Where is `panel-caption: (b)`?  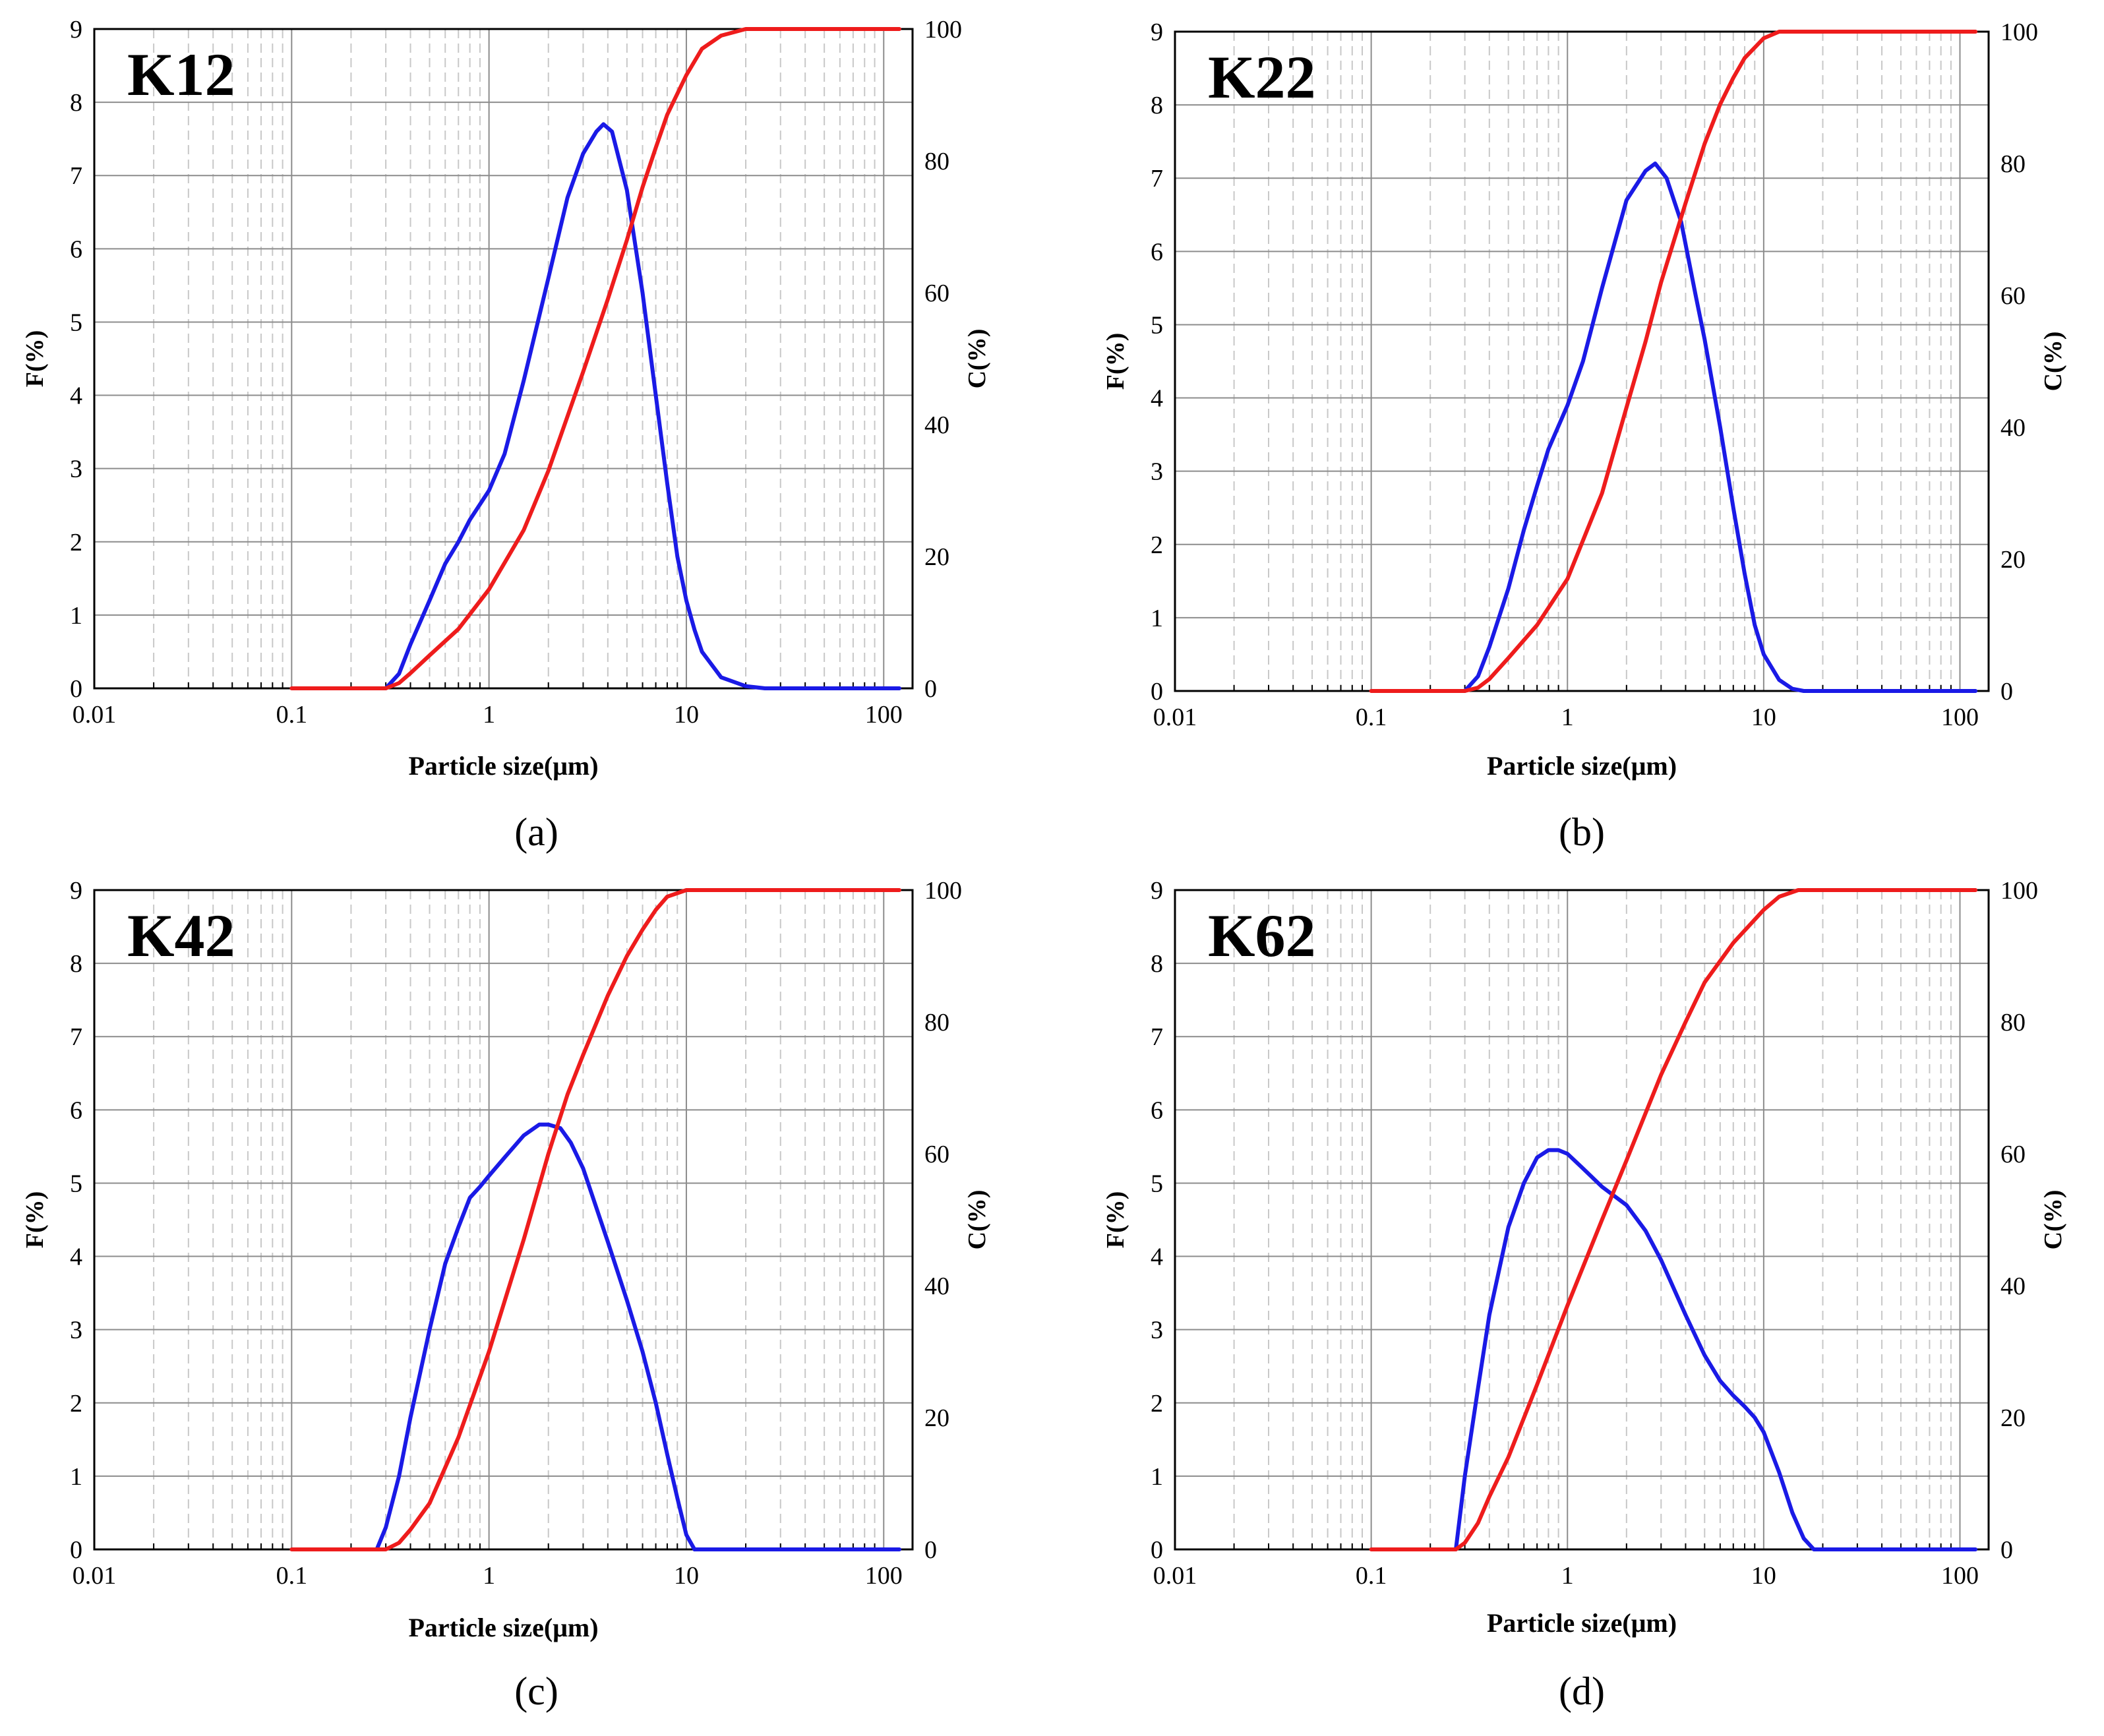
panel-caption: (b) is located at coordinates (1582, 832).